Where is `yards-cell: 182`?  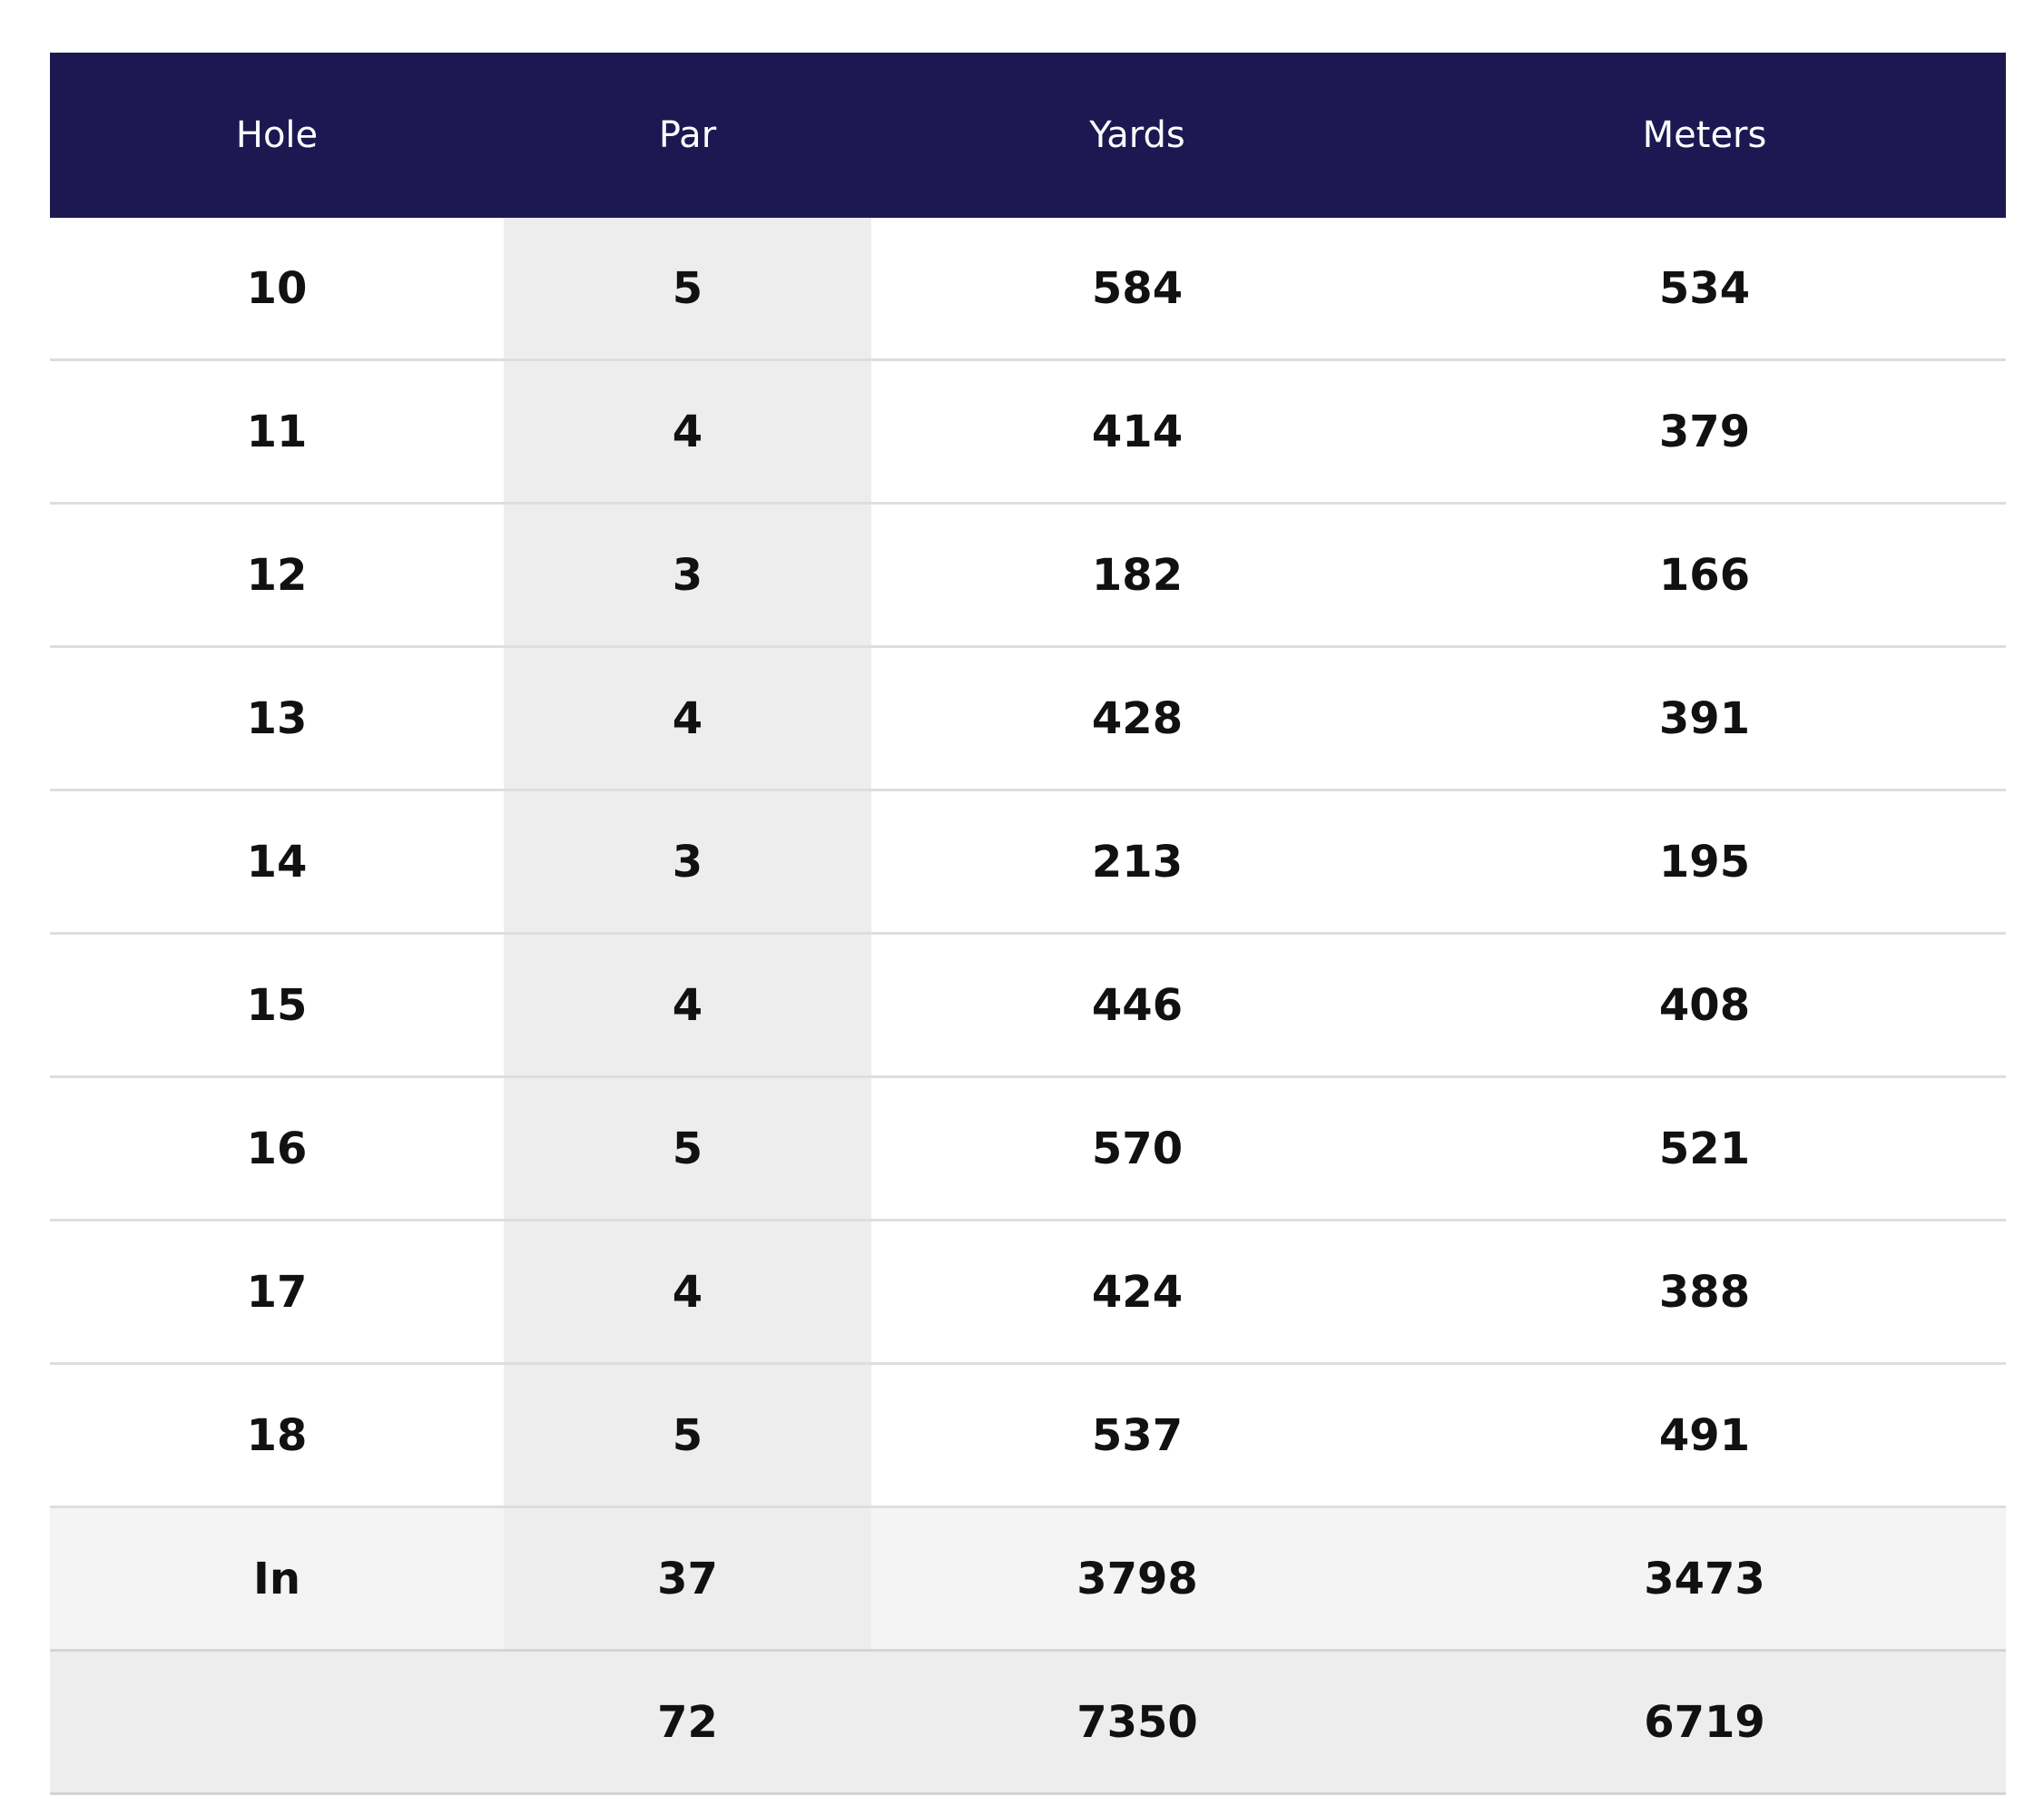
yards-cell: 182 is located at coordinates (1137, 575).